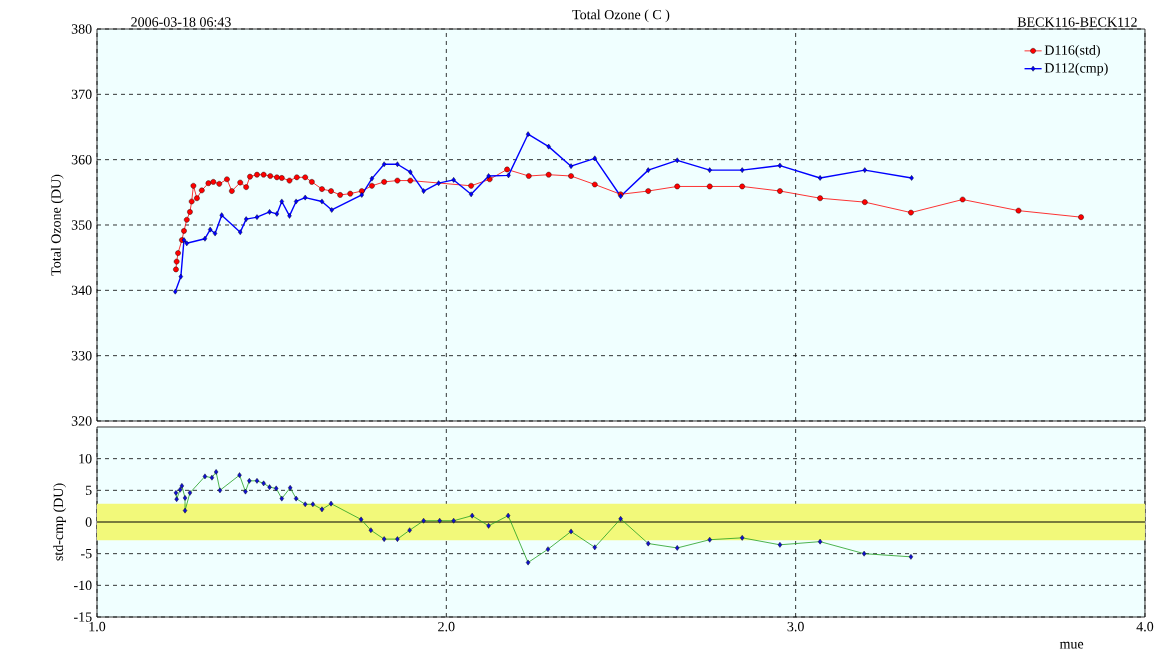  Describe the element at coordinates (81, 355) in the screenshot. I see `y-tick-label: 330` at that location.